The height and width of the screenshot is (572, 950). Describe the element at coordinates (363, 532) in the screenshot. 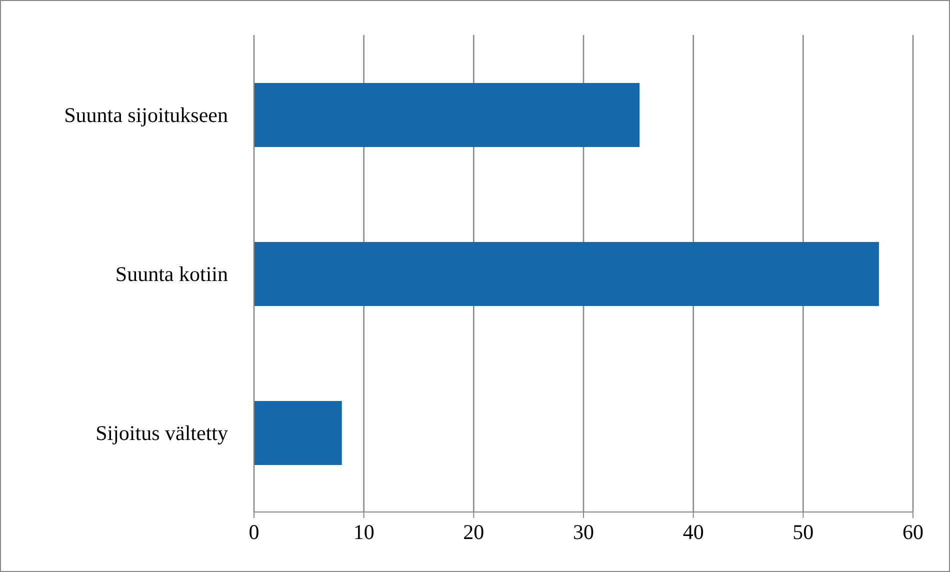

I see `x-tick-label: 10` at that location.